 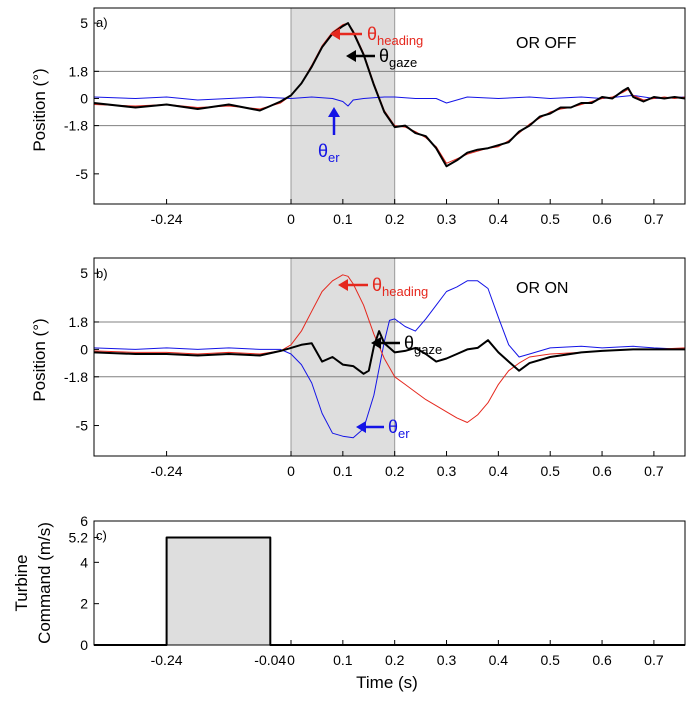 What do you see at coordinates (550, 471) in the screenshot?
I see `panel-b-xtick-label: 0.5` at bounding box center [550, 471].